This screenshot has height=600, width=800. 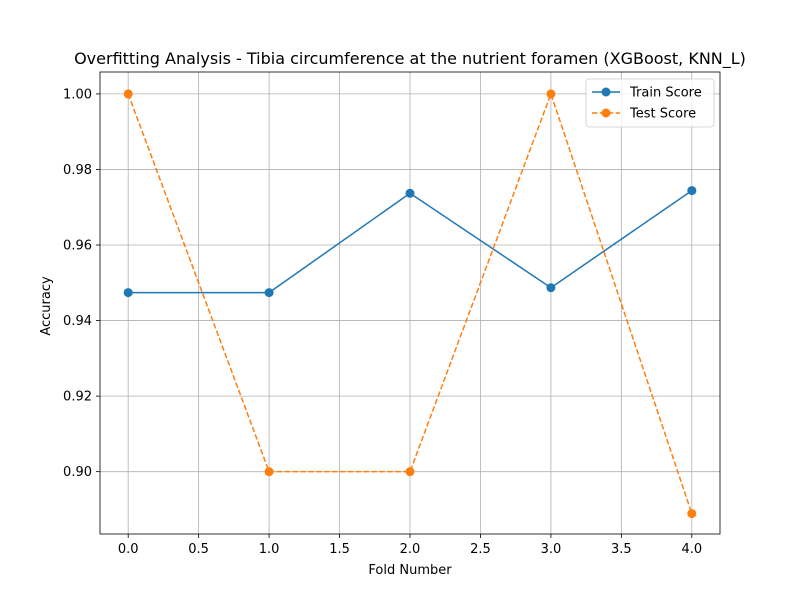 What do you see at coordinates (269, 549) in the screenshot?
I see `x-tick-label: 1.0` at bounding box center [269, 549].